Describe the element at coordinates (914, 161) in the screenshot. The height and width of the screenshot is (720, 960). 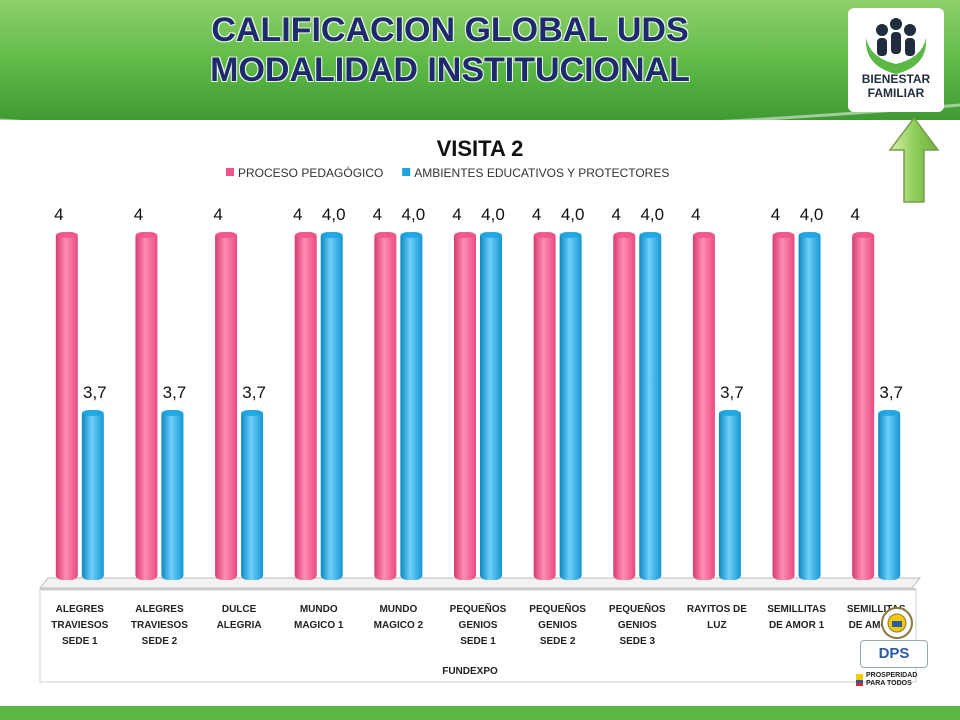
I see `up-arrow-icon` at that location.